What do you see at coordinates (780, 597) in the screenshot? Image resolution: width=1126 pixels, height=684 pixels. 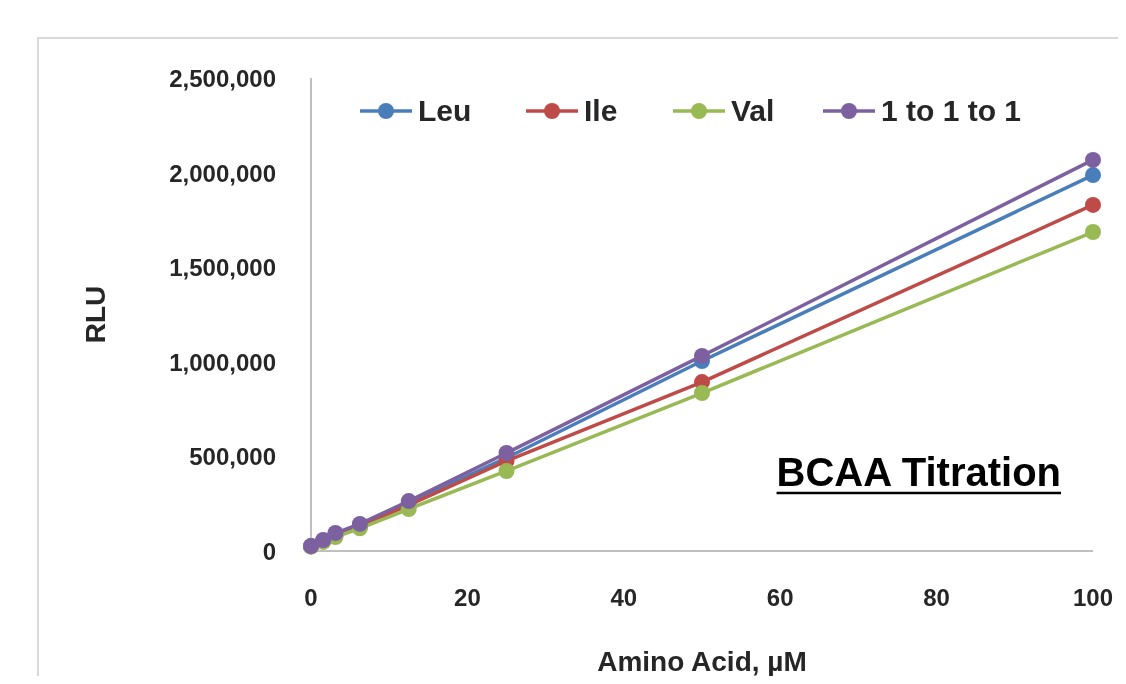 I see `x-tick-label: 60` at bounding box center [780, 597].